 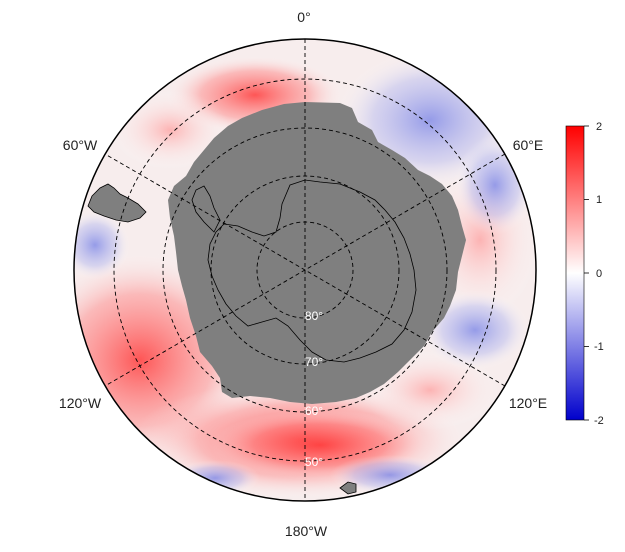 What do you see at coordinates (599, 421) in the screenshot?
I see `colorbar-tick-label-neg2: -2` at bounding box center [599, 421].